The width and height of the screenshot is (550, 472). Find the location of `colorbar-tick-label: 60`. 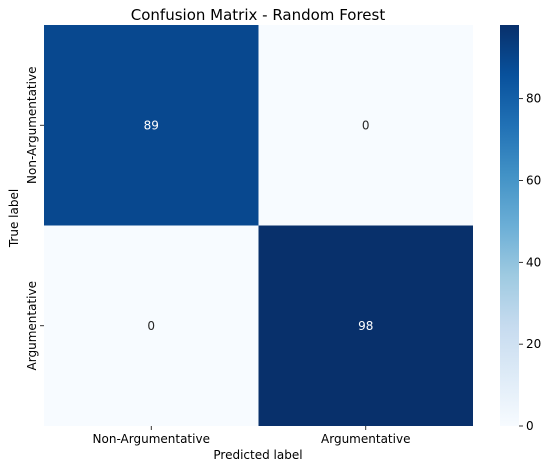

colorbar-tick-label: 60 is located at coordinates (533, 180).